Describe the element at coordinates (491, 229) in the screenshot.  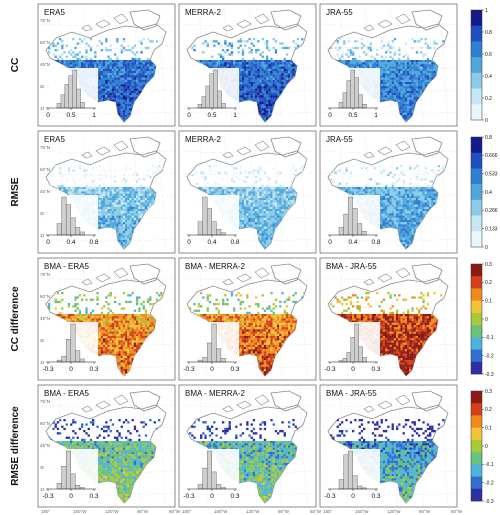
I see `colorbar-tick: 0.133` at that location.